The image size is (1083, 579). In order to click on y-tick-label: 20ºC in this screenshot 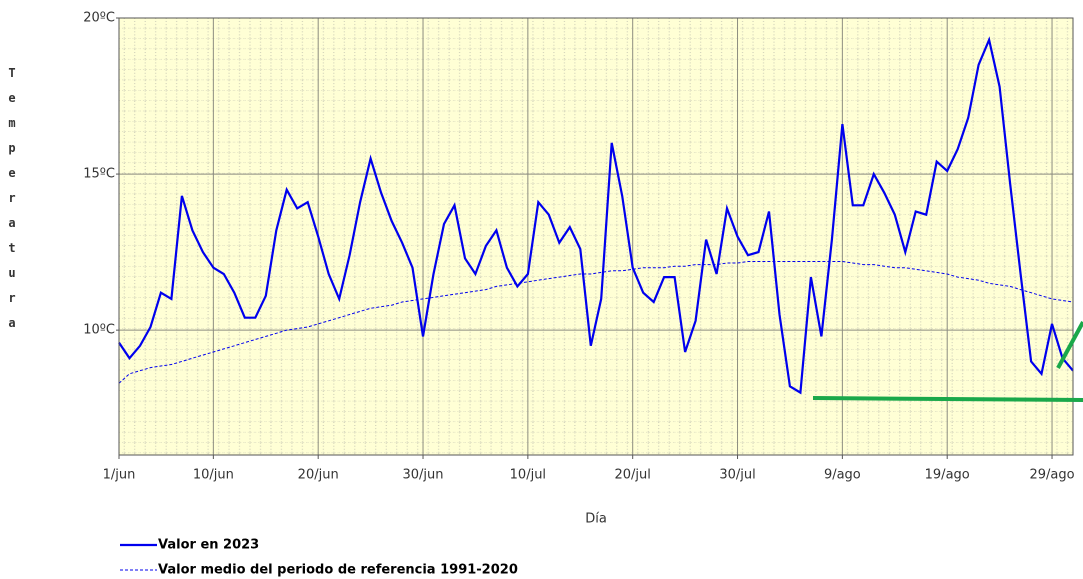, I will do `click(99, 18)`.